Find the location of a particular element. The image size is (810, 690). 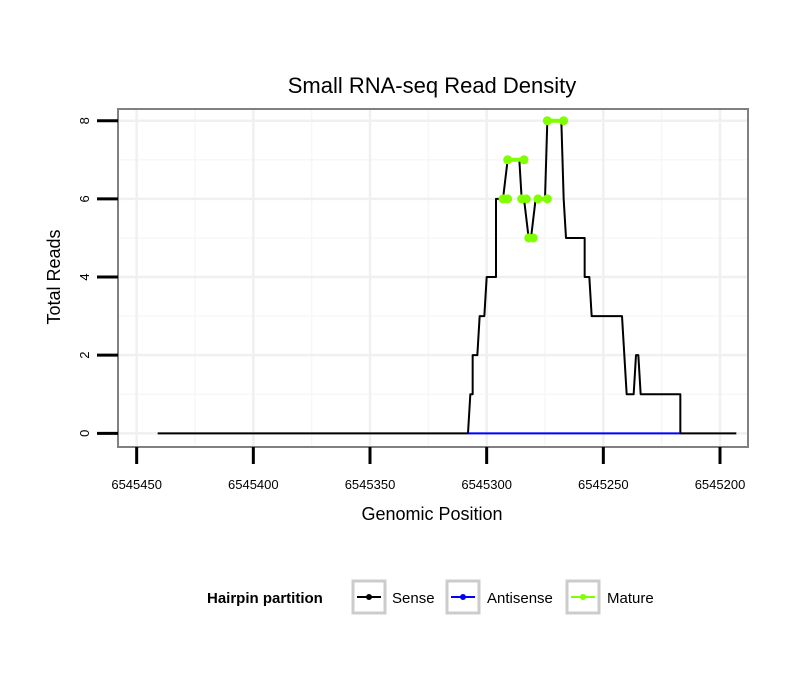

legend-item-antisense: Antisense is located at coordinates (499, 597).